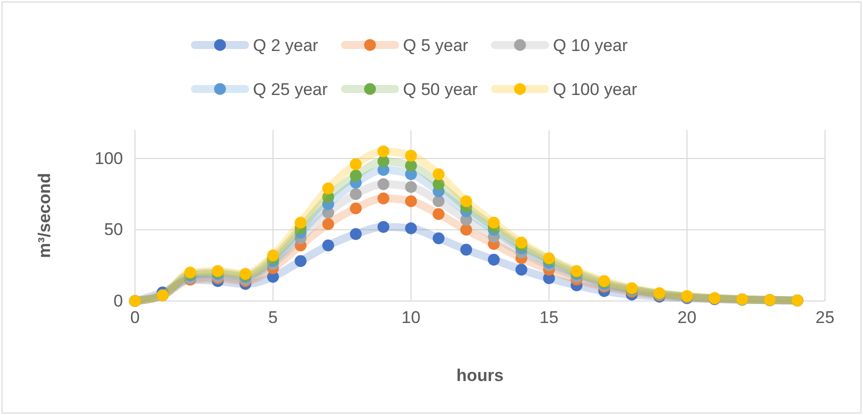 The image size is (863, 415). I want to click on x-tick-label: 20, so click(687, 318).